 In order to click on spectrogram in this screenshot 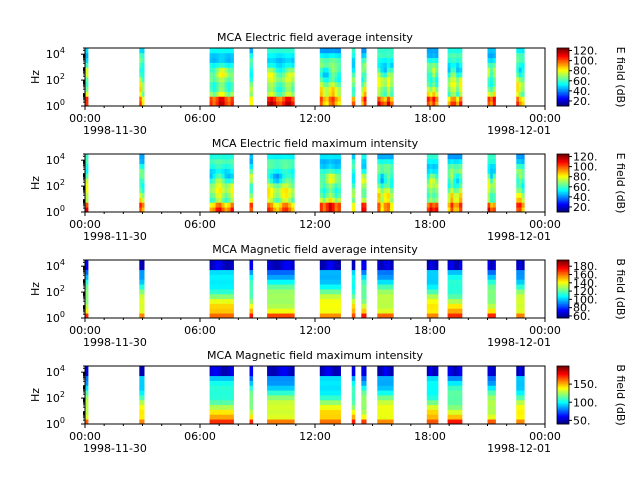, I will do `click(305, 289)`.